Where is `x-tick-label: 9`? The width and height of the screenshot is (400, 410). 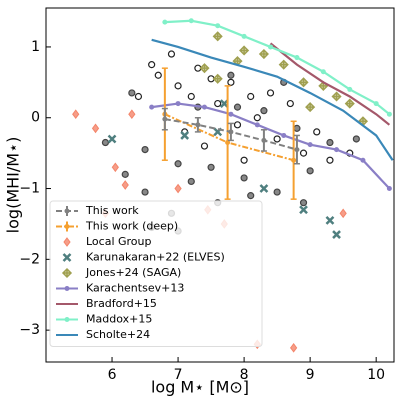
x-tick-label: 9 is located at coordinates (310, 375).